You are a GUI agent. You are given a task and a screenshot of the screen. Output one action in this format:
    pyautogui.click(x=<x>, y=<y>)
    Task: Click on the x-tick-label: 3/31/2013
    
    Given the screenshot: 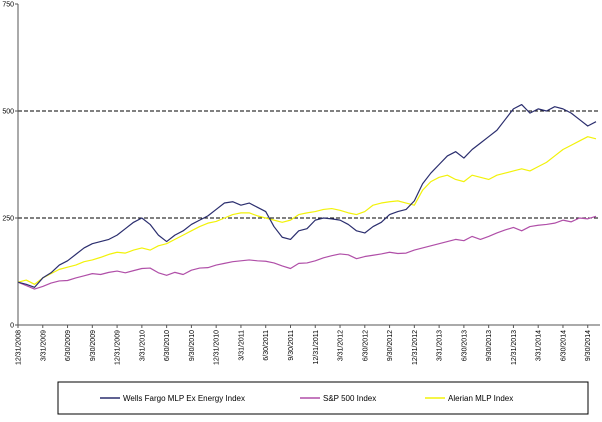 What is the action you would take?
    pyautogui.click(x=440, y=345)
    